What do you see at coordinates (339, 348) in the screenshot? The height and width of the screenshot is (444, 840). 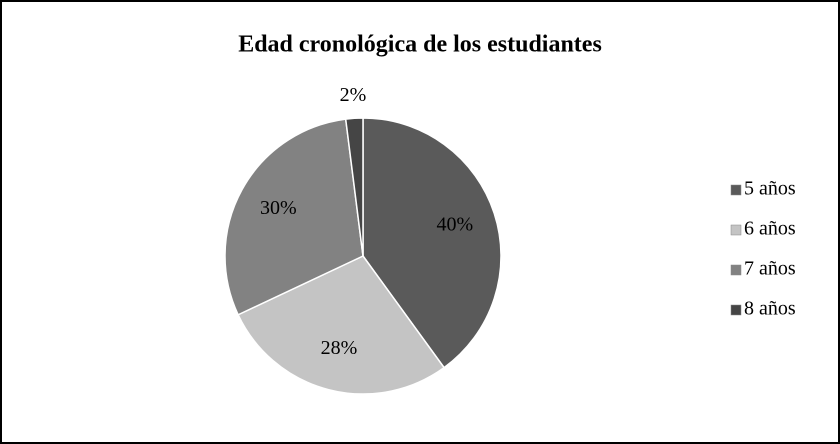 I see `data-label: 28%` at bounding box center [339, 348].